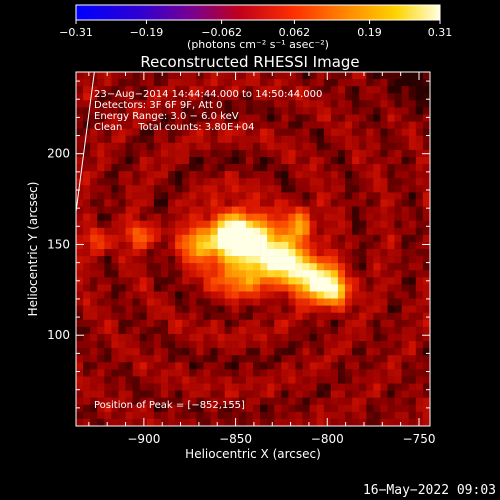 The width and height of the screenshot is (500, 500). What do you see at coordinates (258, 44) in the screenshot?
I see `colorbar-units: (photons cm⁻² s⁻¹ asec⁻²)` at bounding box center [258, 44].